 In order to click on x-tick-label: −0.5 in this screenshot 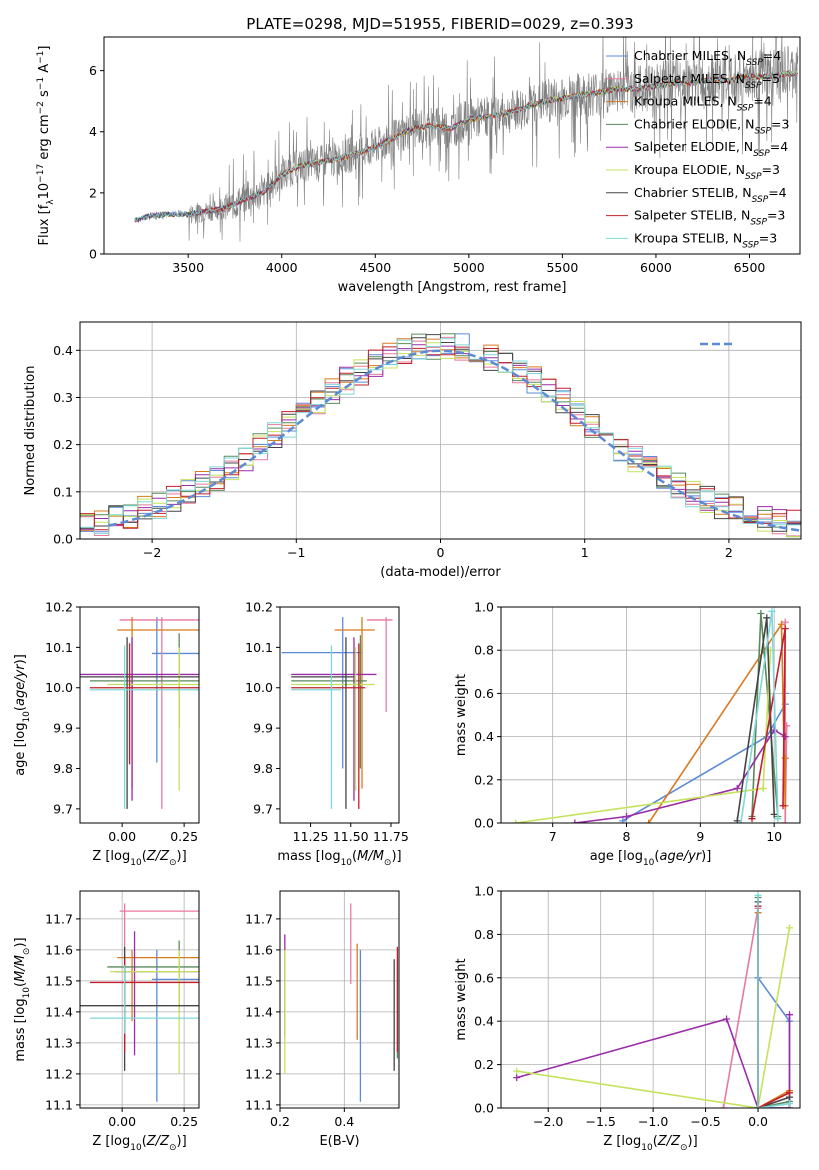, I will do `click(705, 1121)`.